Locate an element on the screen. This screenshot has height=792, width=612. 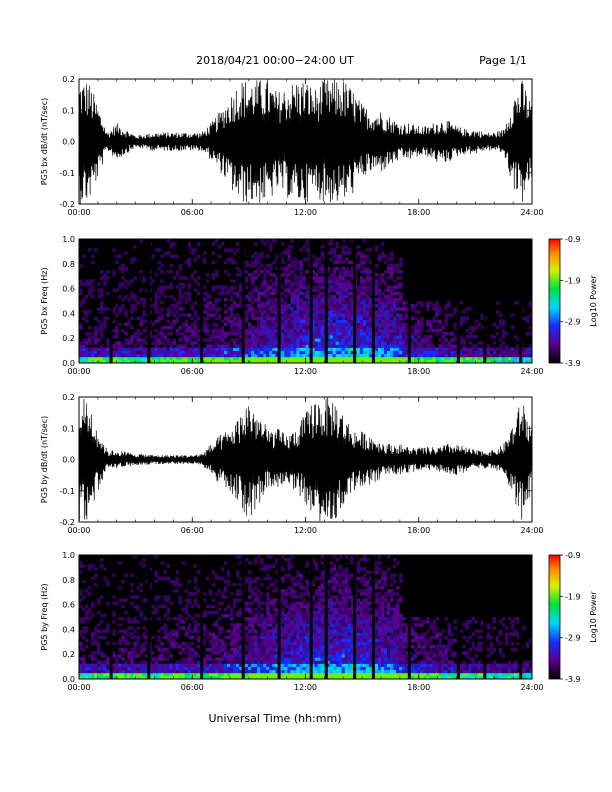
y-axis-label: PG5 by dB/dt (nT/sec) is located at coordinates (44, 459).